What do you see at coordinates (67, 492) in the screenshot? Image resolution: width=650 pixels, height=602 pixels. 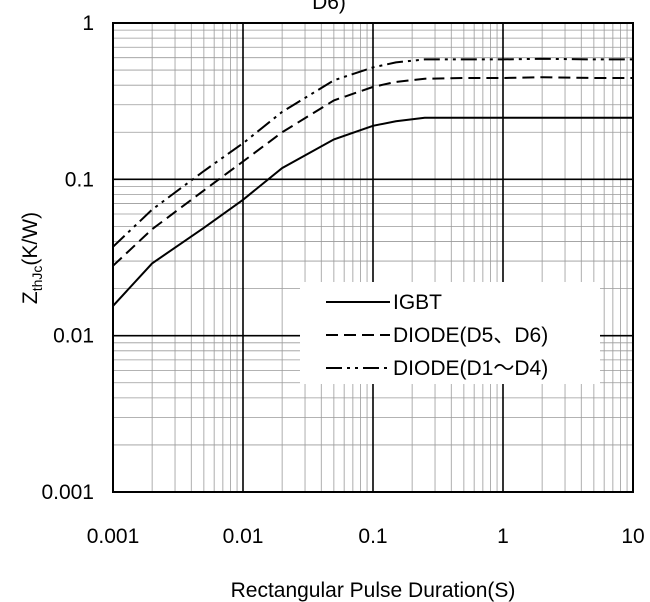 I see `y-tick-label: 0.001` at bounding box center [67, 492].